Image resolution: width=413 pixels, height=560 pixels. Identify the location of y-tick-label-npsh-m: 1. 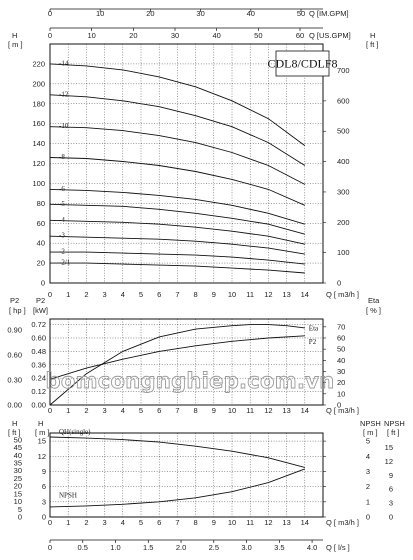
(368, 501).